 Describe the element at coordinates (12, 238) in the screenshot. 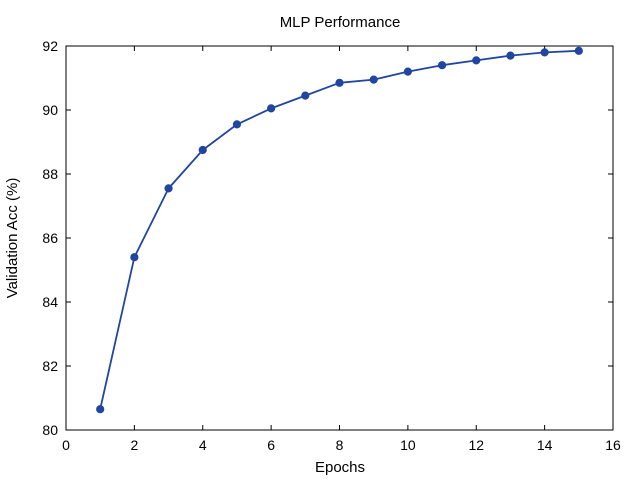

I see `y-axis-title: Validation Acc (%)` at that location.